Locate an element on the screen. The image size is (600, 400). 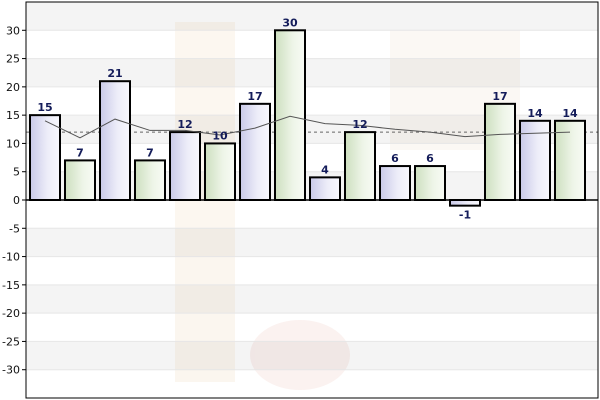
y-tick-label: 5 is located at coordinates (16, 172).